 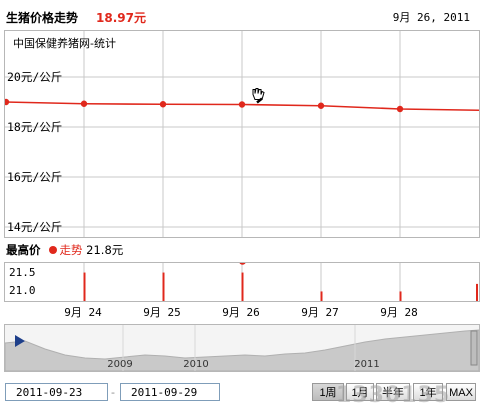 I want to click on range-1-month-button: 1月, so click(x=360, y=392).